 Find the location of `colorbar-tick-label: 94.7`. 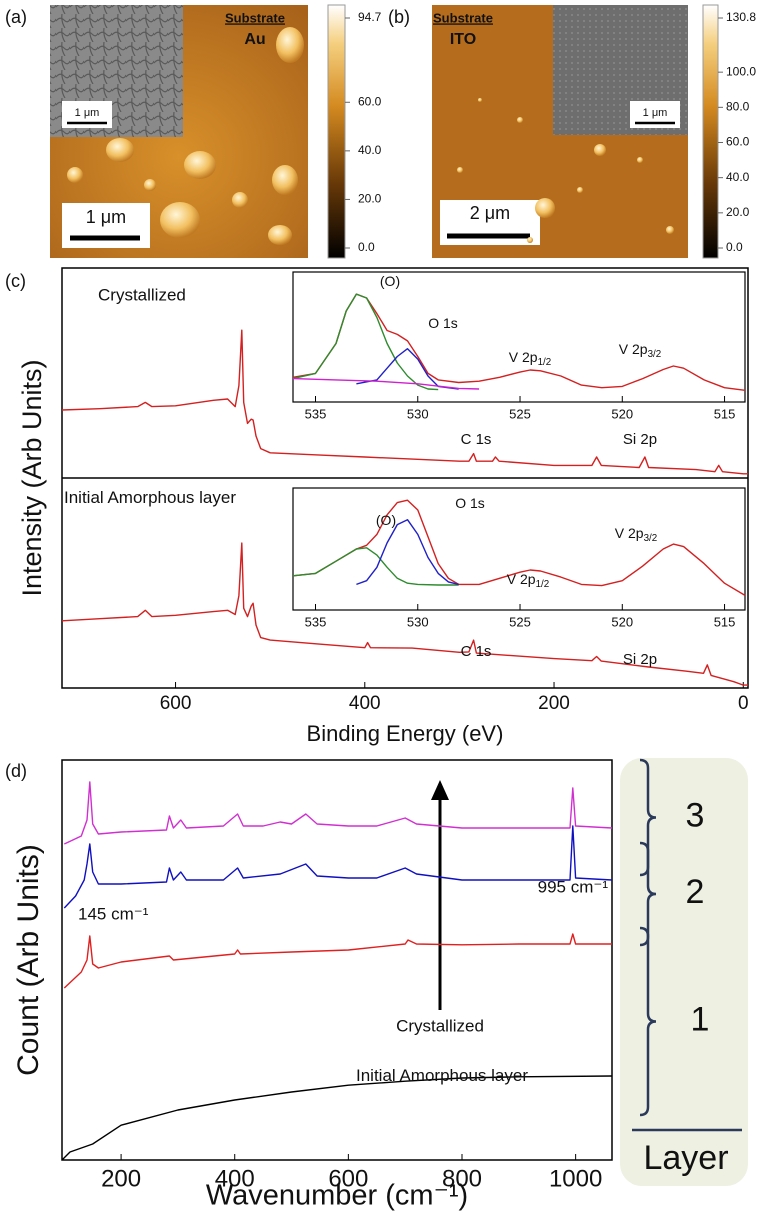

colorbar-tick-label: 94.7 is located at coordinates (370, 17).